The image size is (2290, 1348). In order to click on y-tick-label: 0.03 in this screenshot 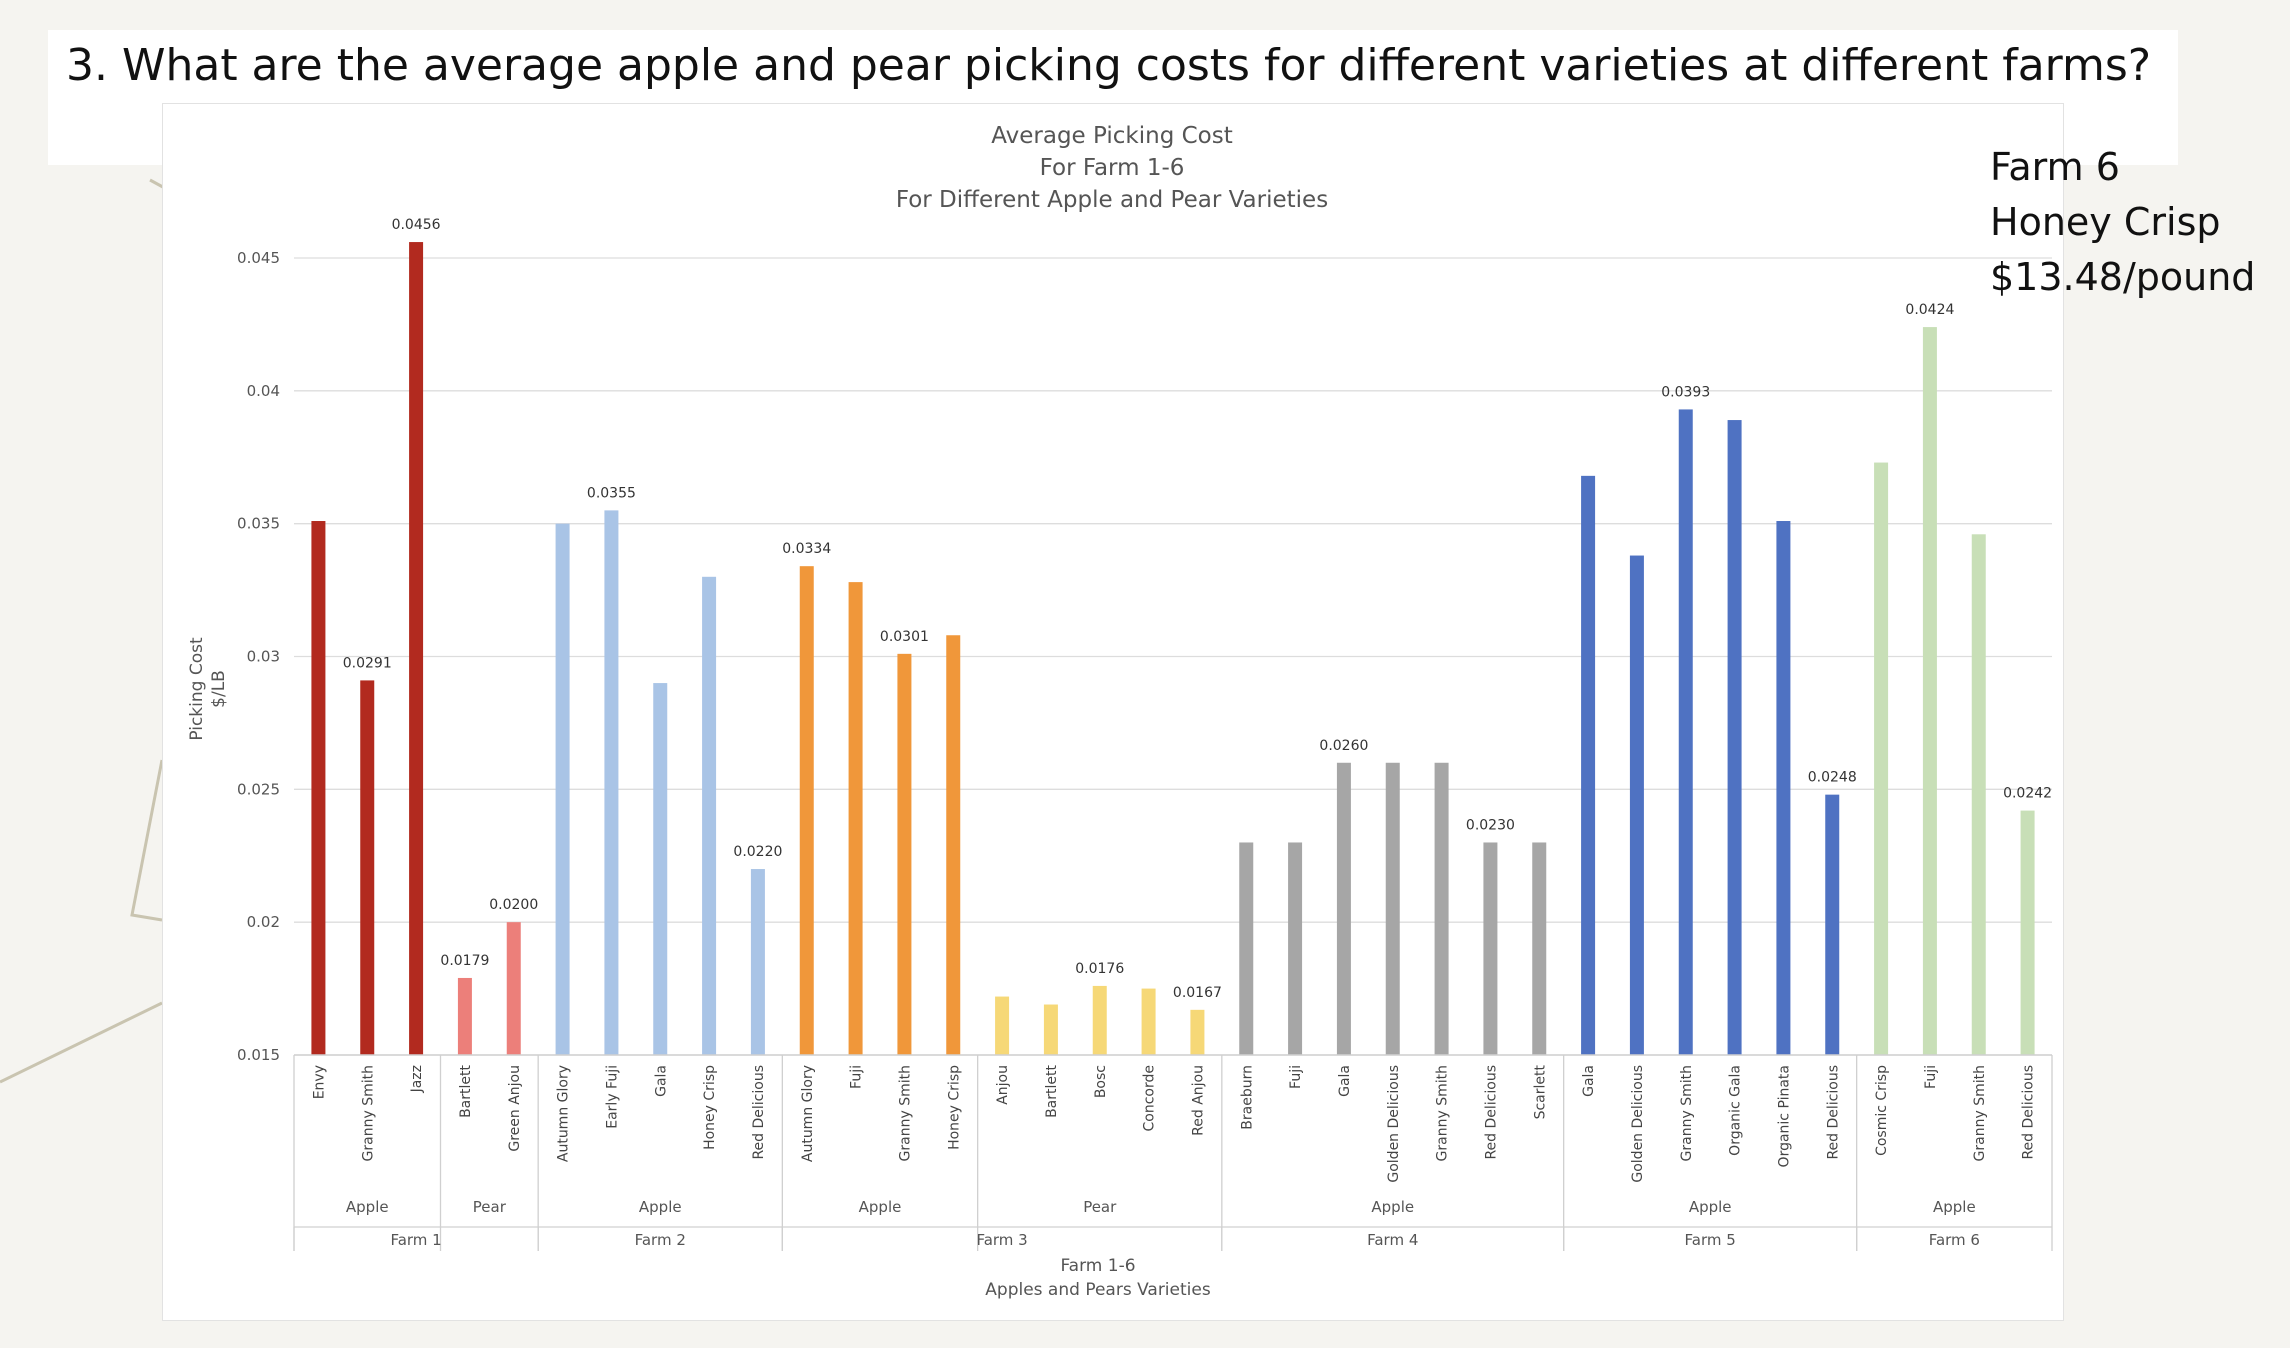, I will do `click(263, 657)`.